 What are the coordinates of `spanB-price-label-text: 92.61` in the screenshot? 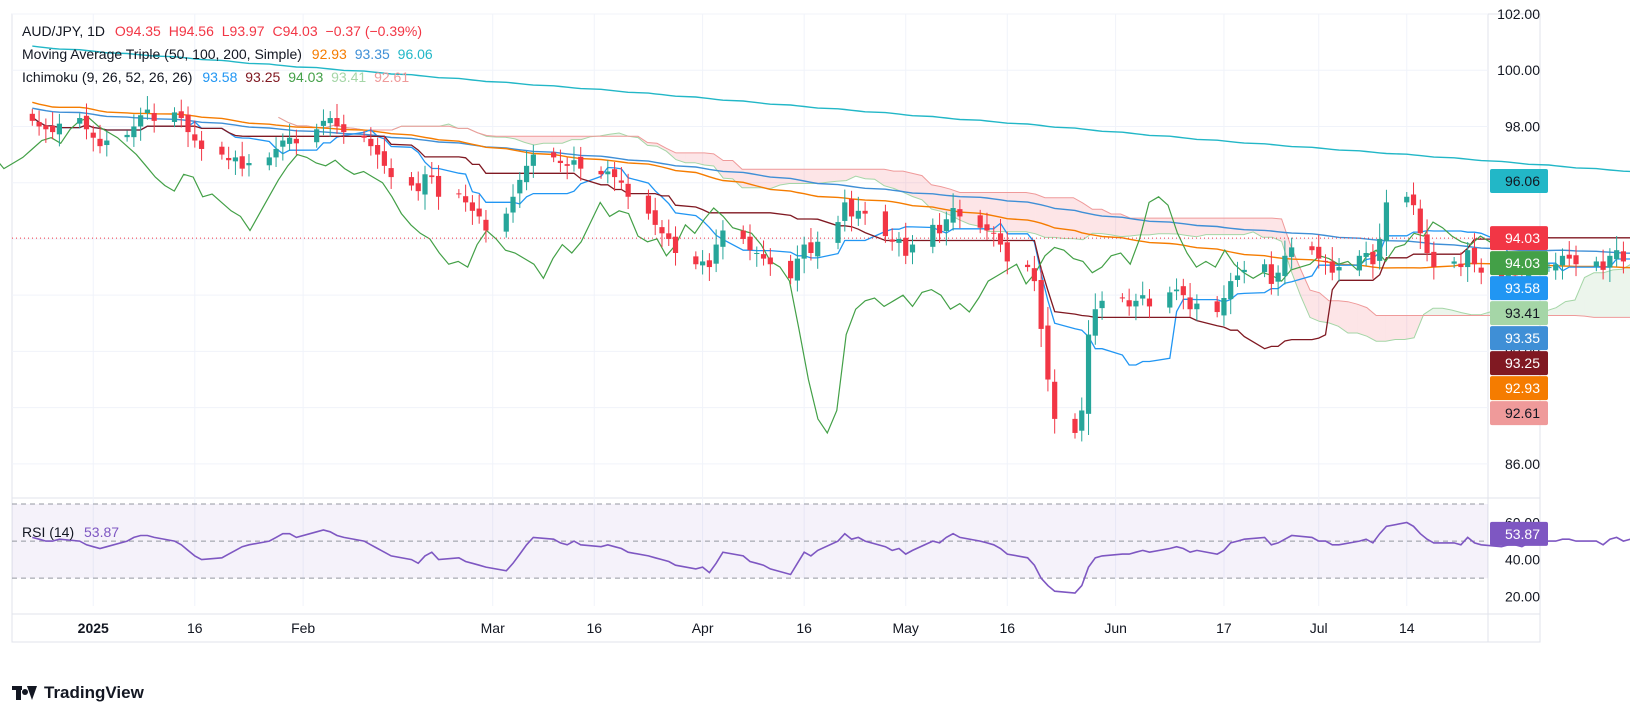 It's located at (1522, 413).